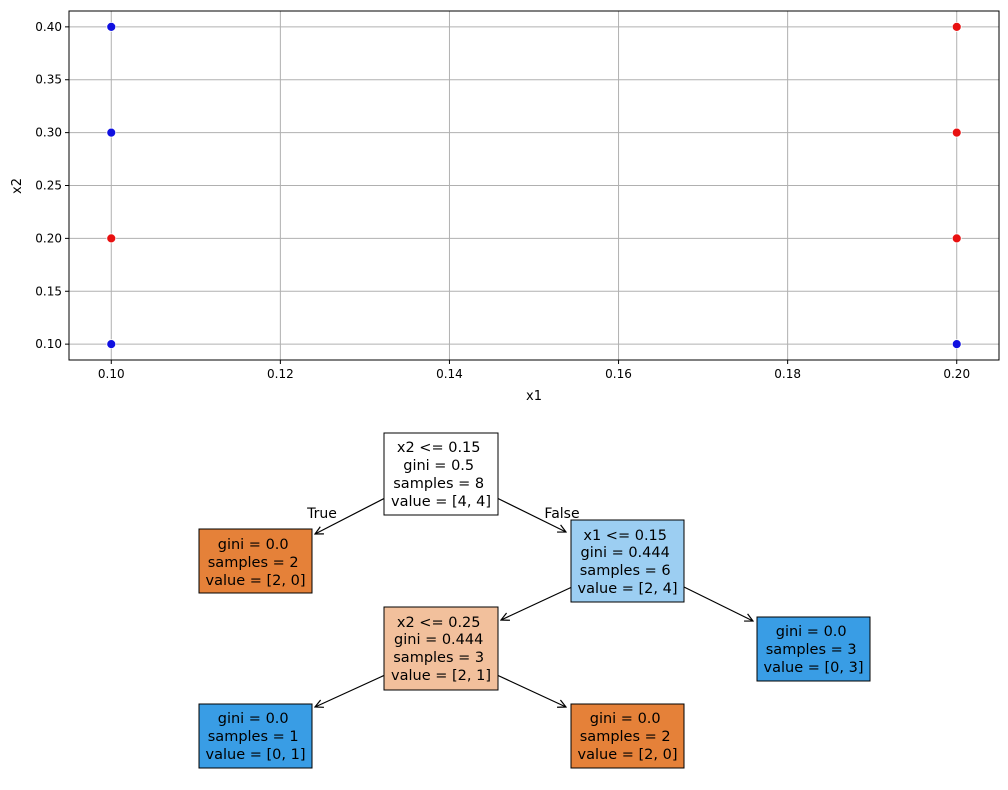 This screenshot has height=790, width=1008. Describe the element at coordinates (625, 571) in the screenshot. I see `node-line: samples = 6` at that location.